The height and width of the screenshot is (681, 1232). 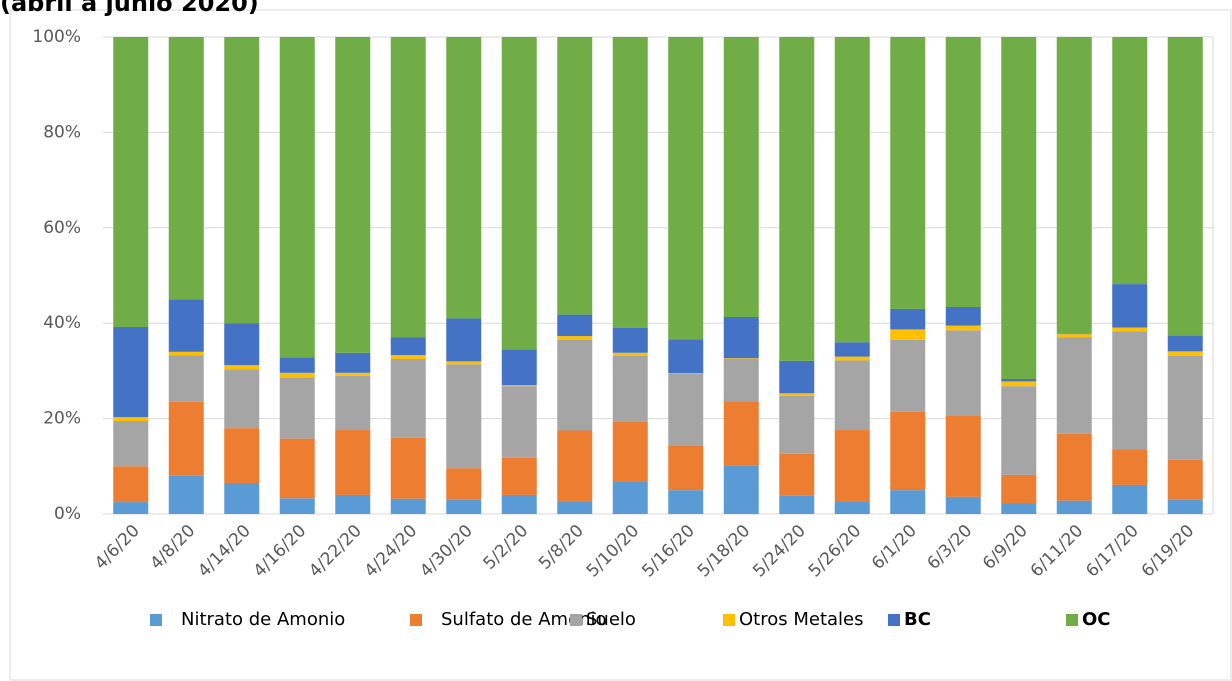 What do you see at coordinates (62, 228) in the screenshot?
I see `y-tick-label: 60%` at bounding box center [62, 228].